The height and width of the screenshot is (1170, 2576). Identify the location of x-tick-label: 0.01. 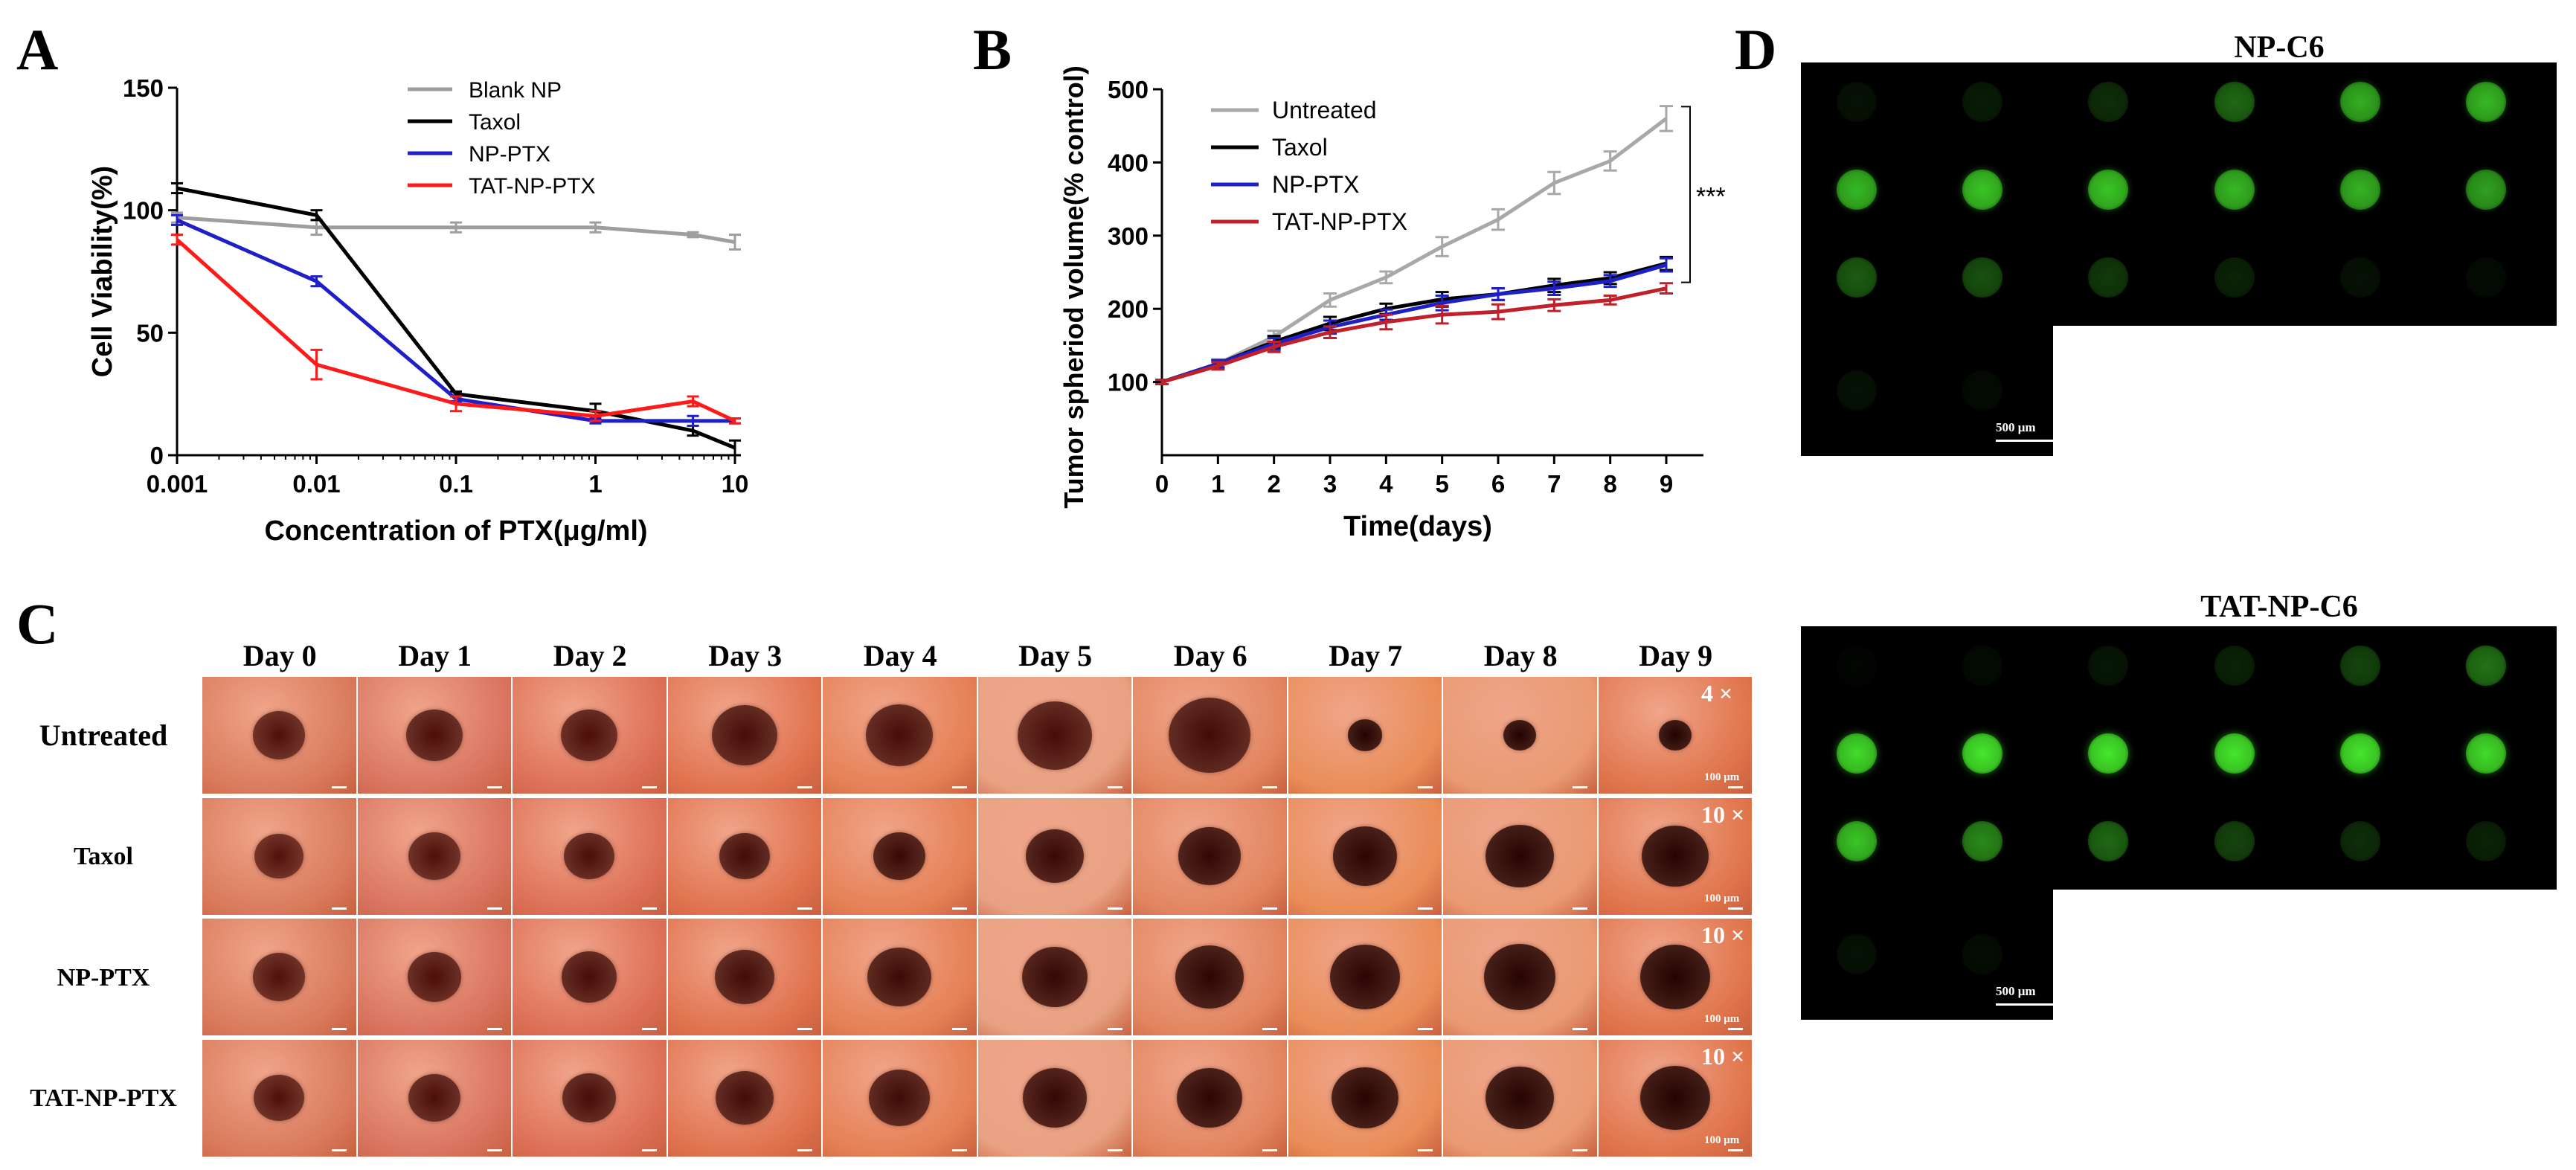
(316, 484).